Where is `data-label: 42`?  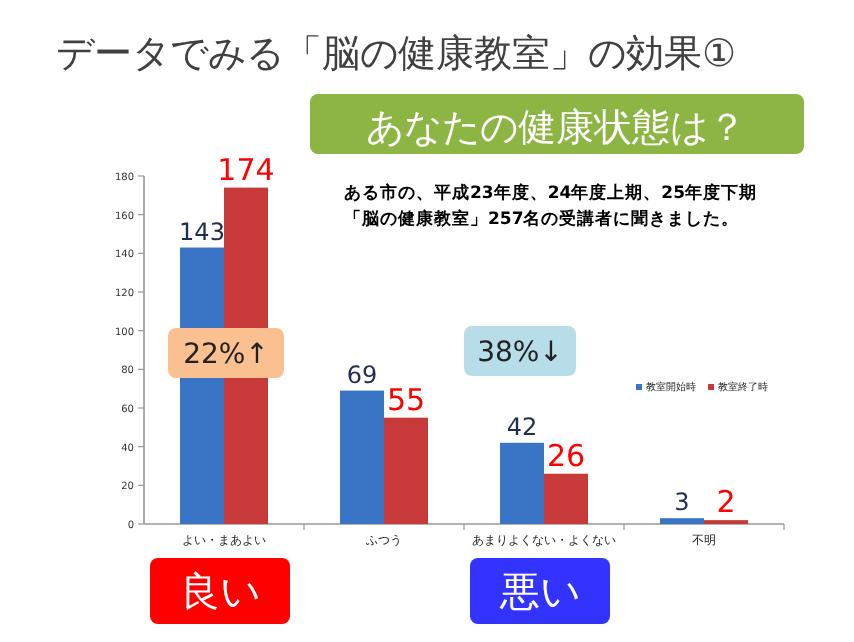
data-label: 42 is located at coordinates (522, 426).